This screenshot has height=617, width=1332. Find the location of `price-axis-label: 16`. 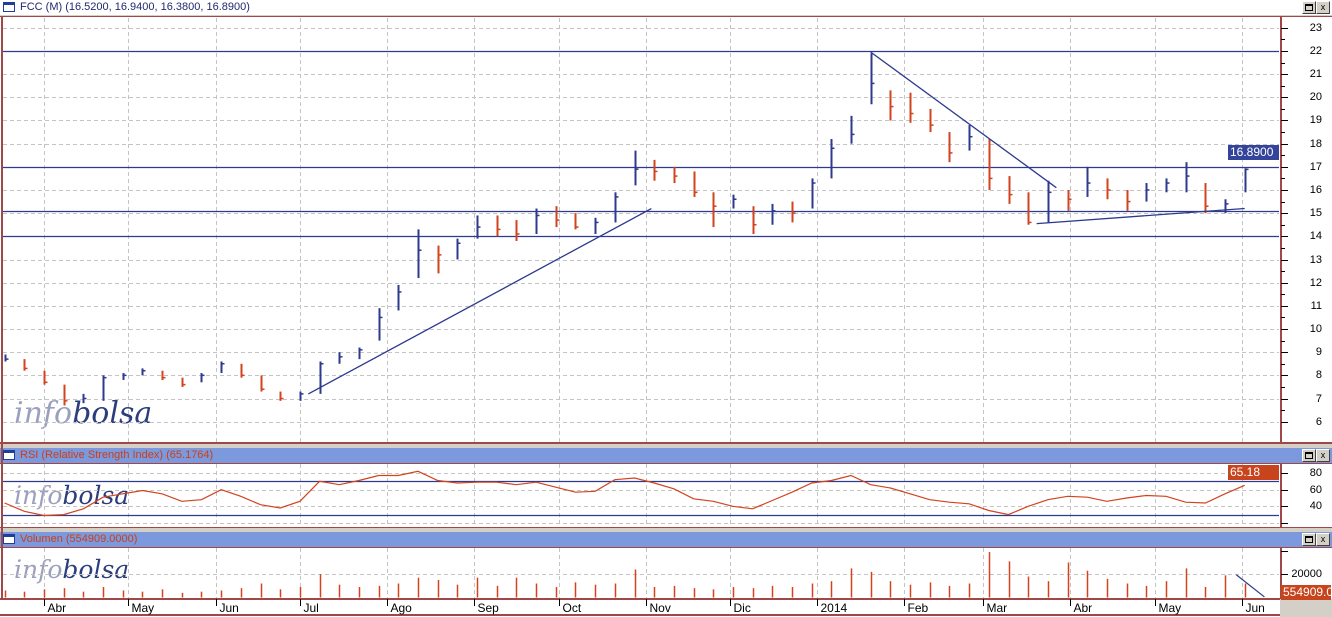

price-axis-label: 16 is located at coordinates (1315, 189).